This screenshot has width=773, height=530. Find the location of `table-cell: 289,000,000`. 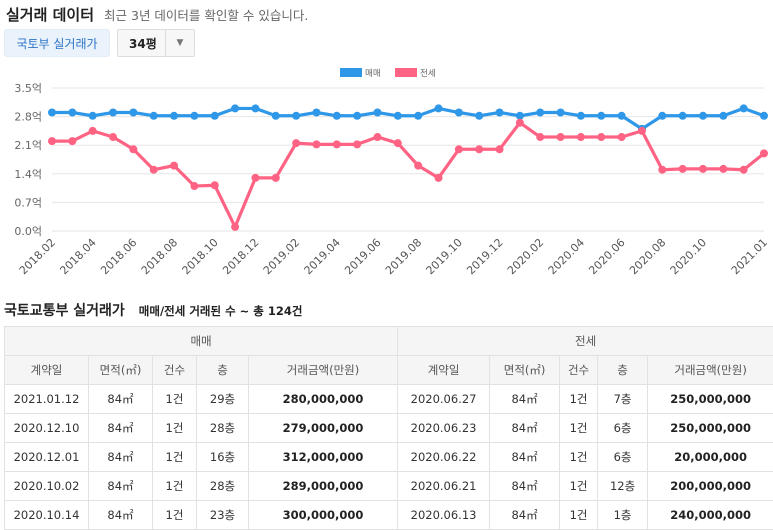

table-cell: 289,000,000 is located at coordinates (323, 486).